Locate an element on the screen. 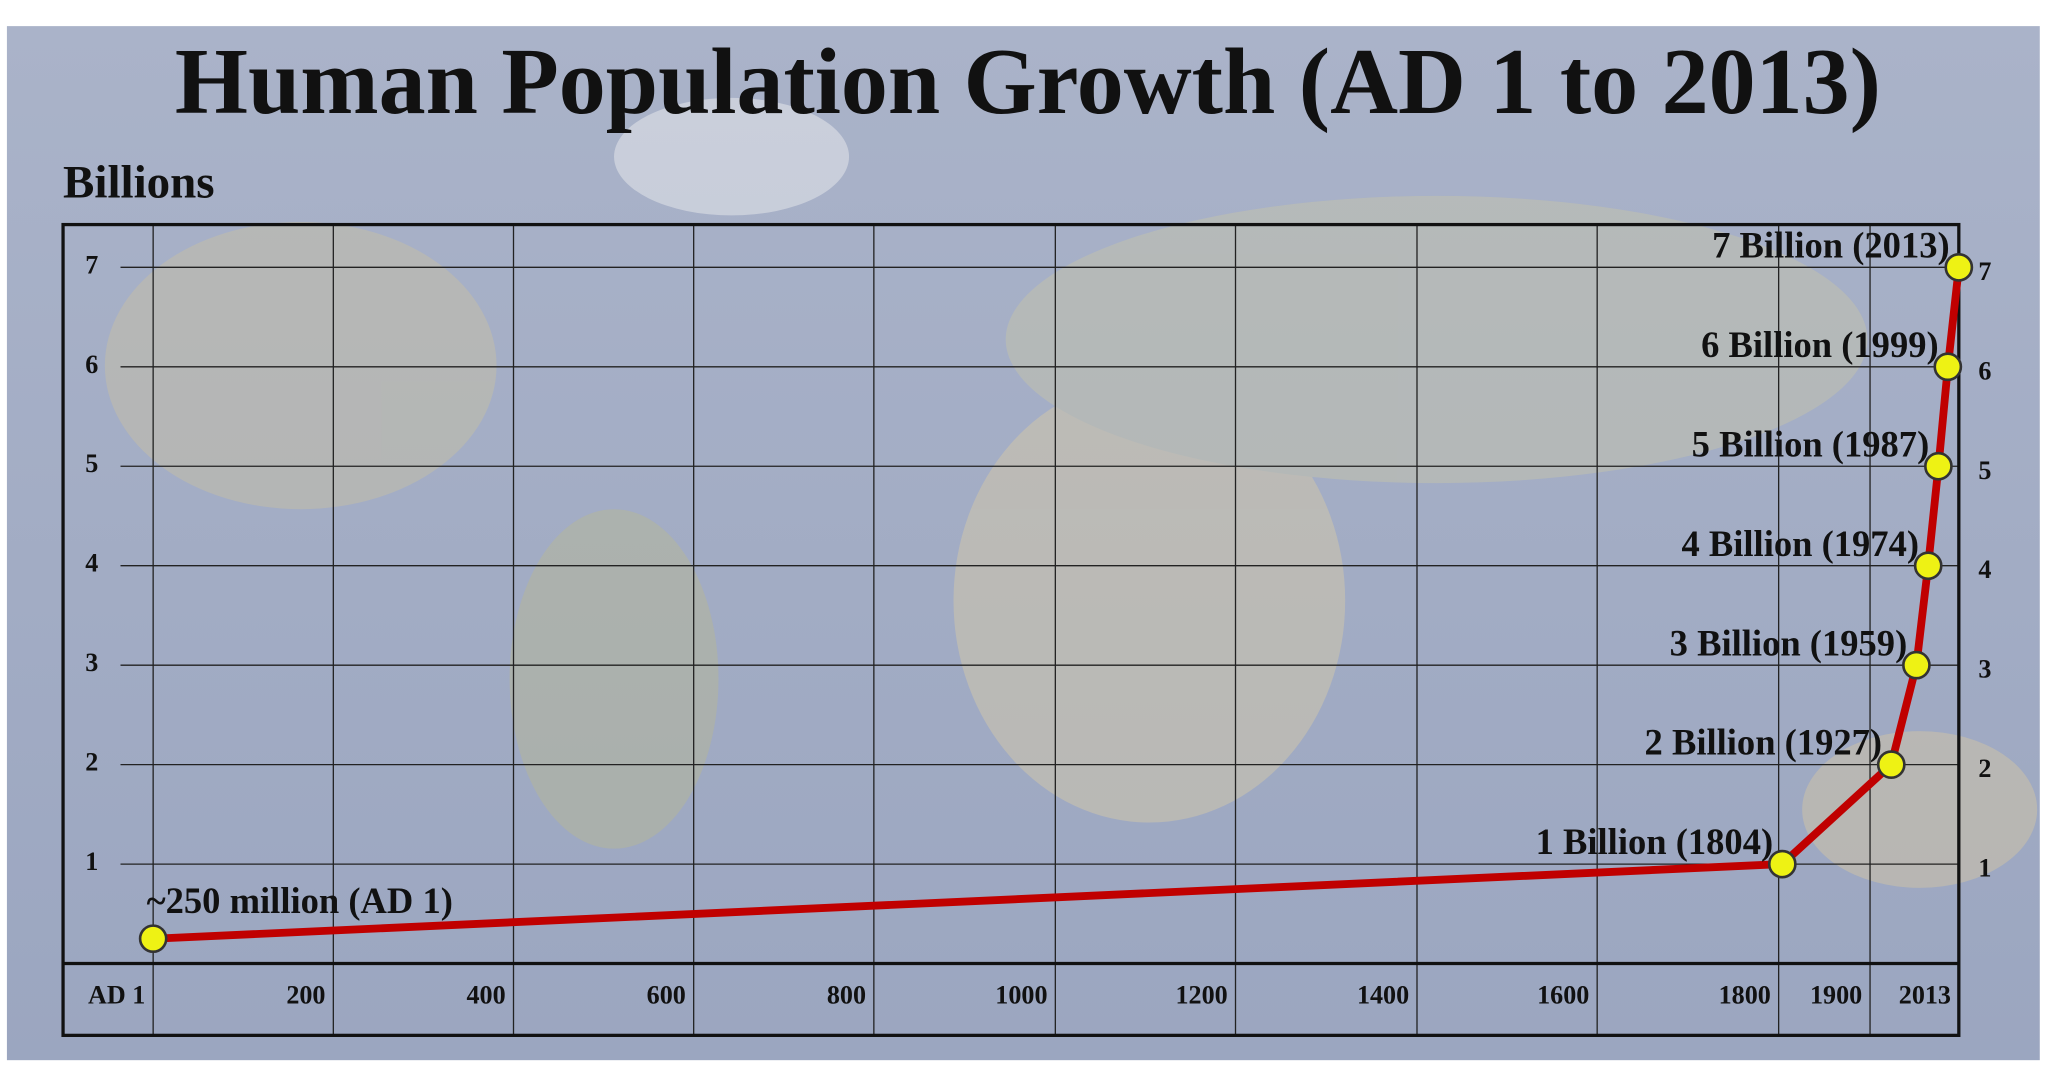 This screenshot has height=1068, width=2048. y-tick-label-right: 5 is located at coordinates (1984, 470).